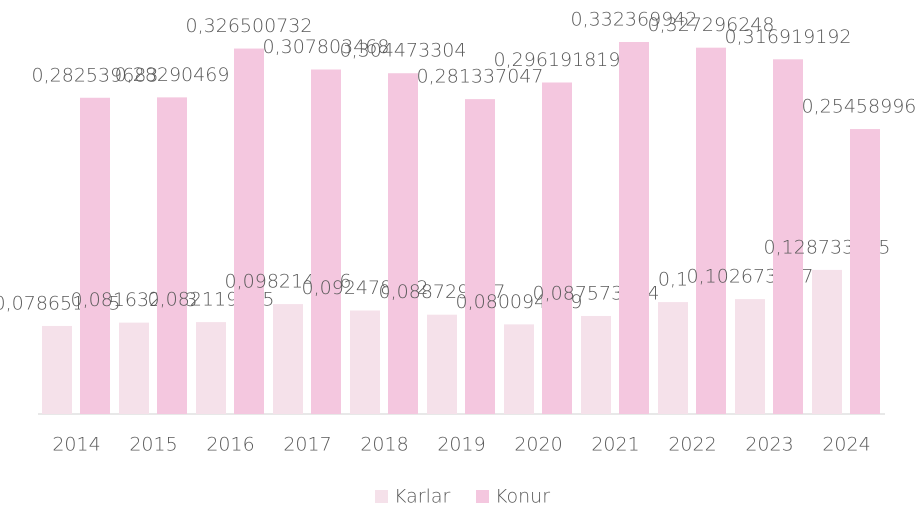 This screenshot has width=915, height=509. Describe the element at coordinates (249, 26) in the screenshot. I see `data-label: 0,326500732` at that location.